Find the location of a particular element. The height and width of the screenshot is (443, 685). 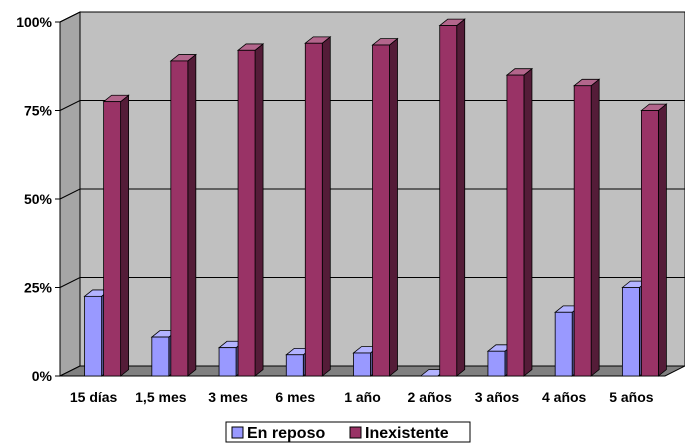

y-tick-label: 25% is located at coordinates (38, 288).